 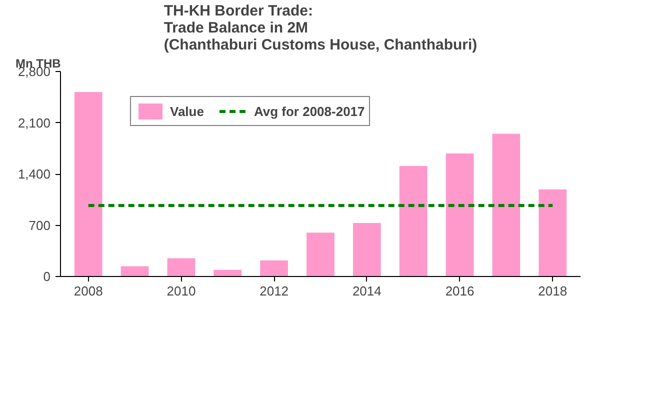 I want to click on y-tick-label: 1,400, so click(x=34, y=174).